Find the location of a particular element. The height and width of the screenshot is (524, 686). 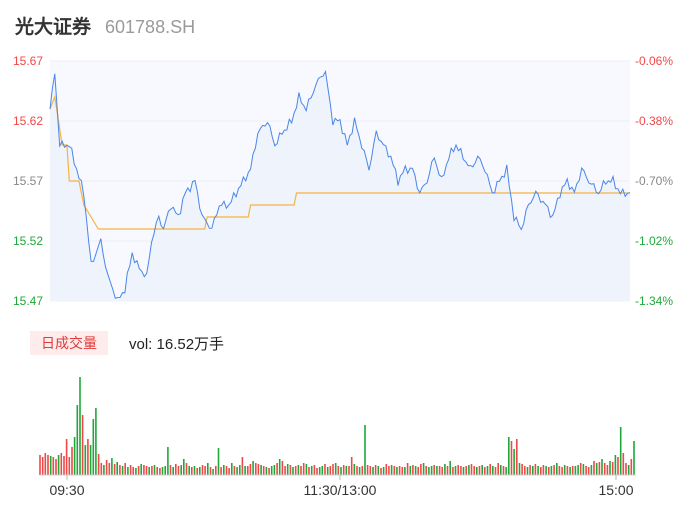

right-axis-tick-label: -1.02% is located at coordinates (654, 241).